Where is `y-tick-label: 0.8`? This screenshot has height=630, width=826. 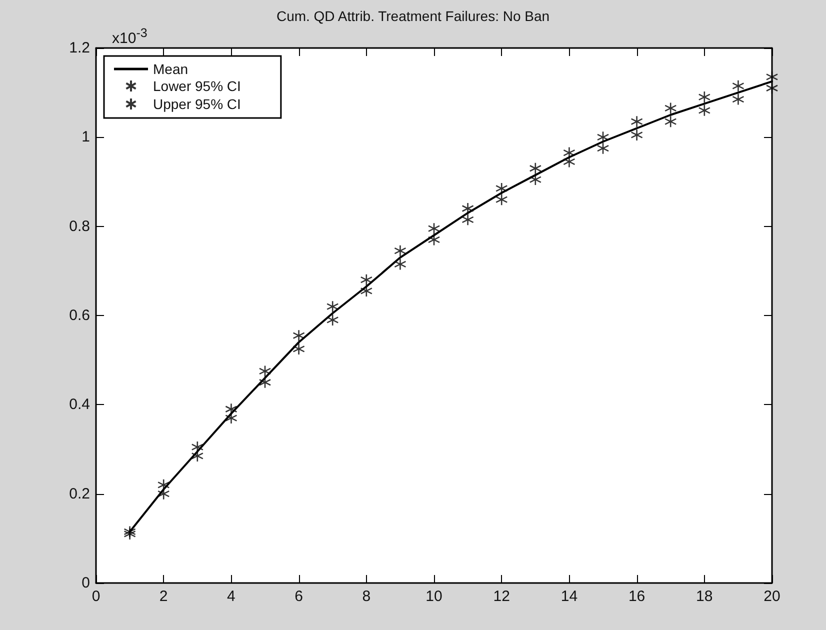 y-tick-label: 0.8 is located at coordinates (79, 226).